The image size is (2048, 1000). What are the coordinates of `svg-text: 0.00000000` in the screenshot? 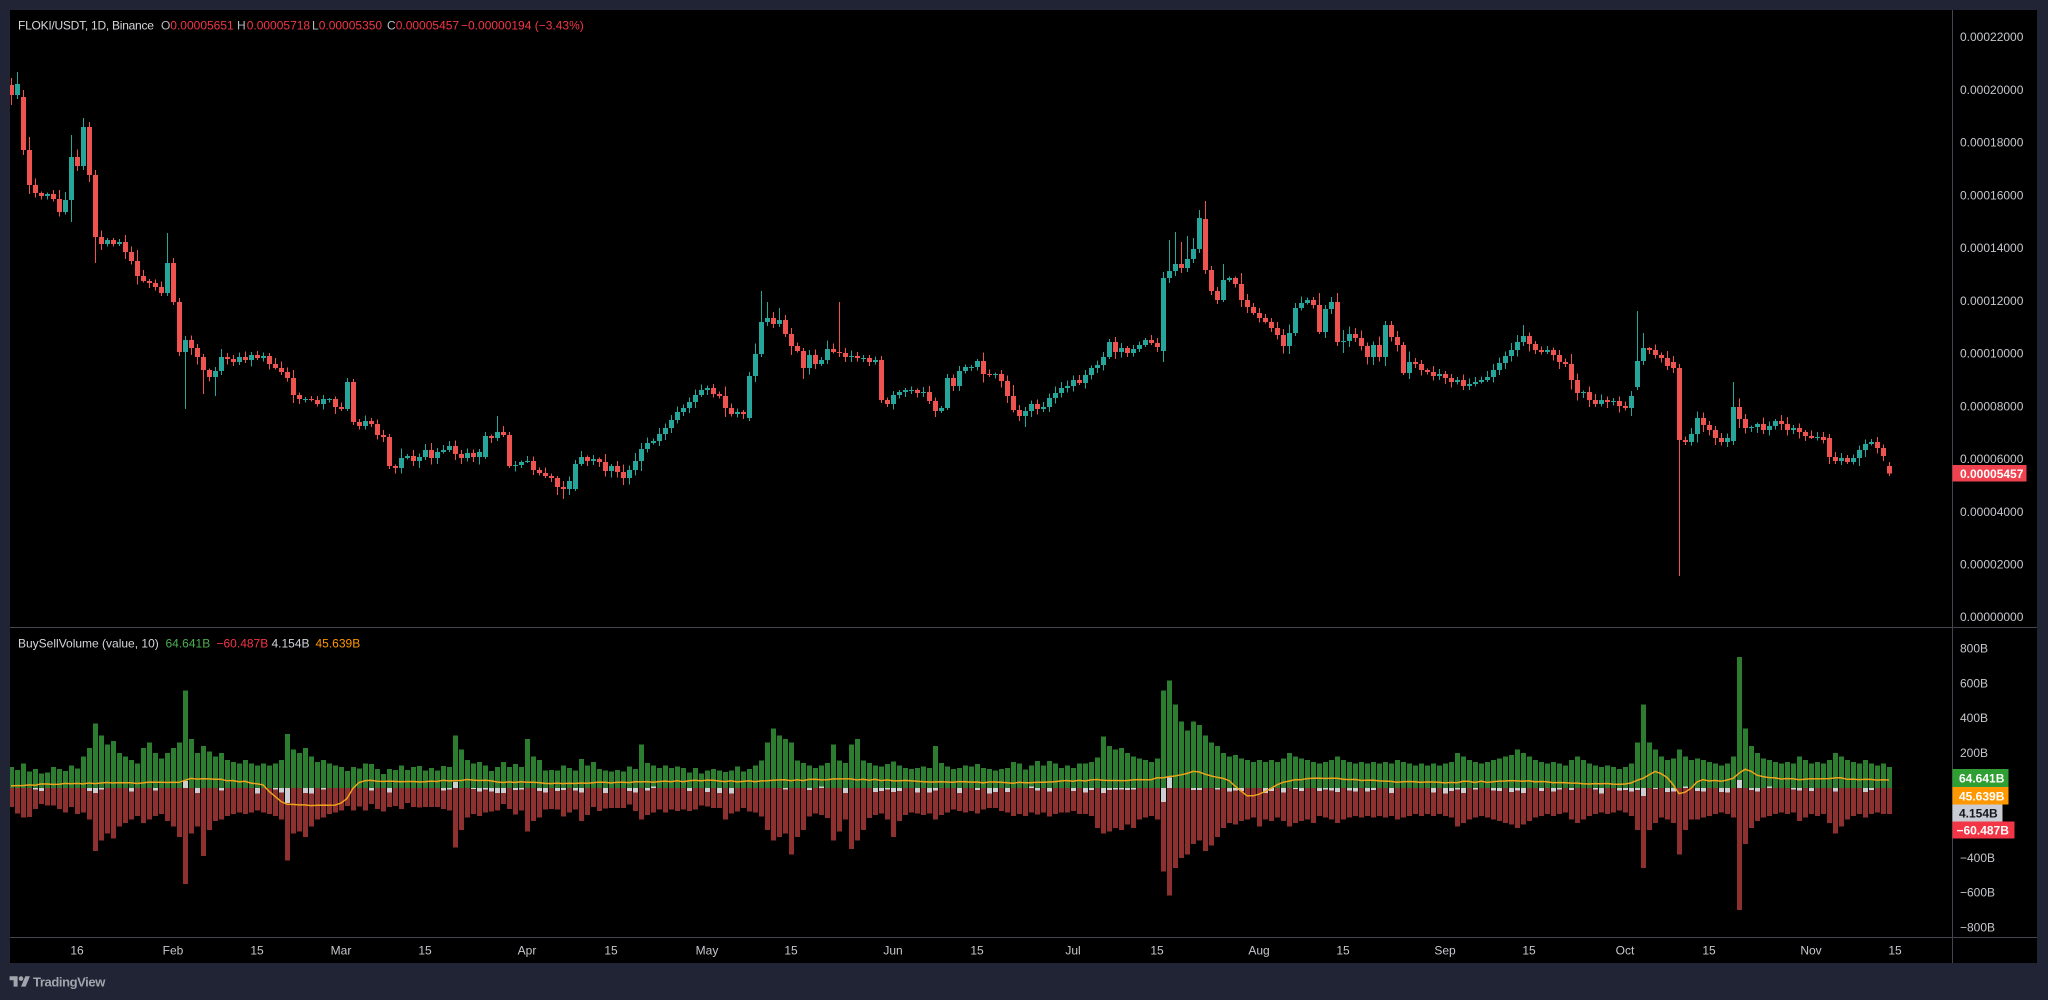 It's located at (1992, 617).